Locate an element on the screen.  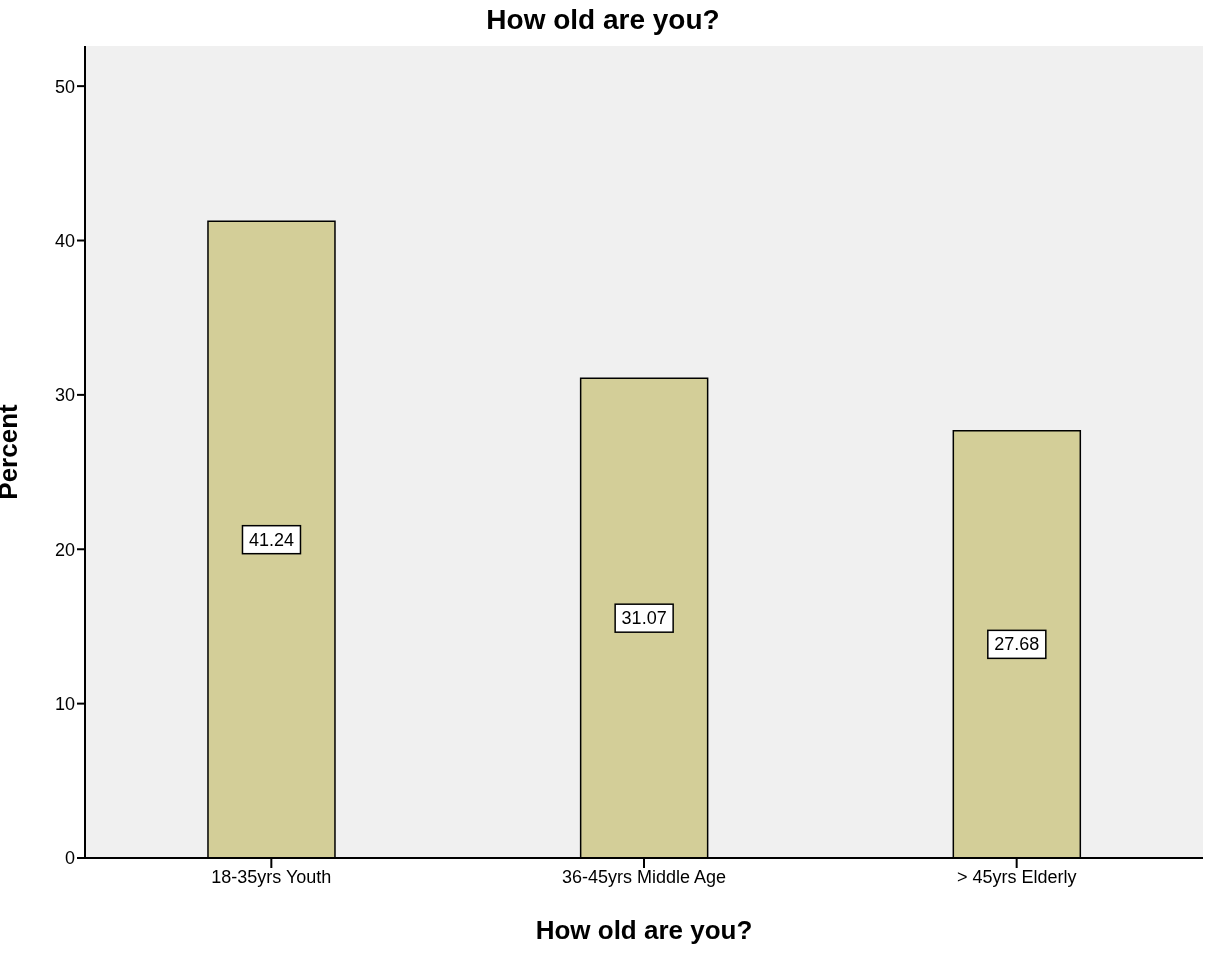
y-tick-label: 20 is located at coordinates (64, 549).